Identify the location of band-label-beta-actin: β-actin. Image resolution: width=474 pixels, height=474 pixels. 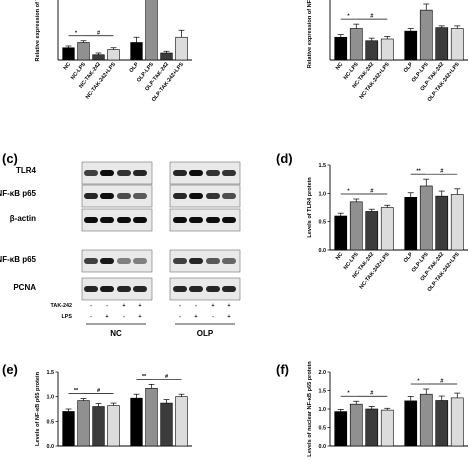
(23, 218).